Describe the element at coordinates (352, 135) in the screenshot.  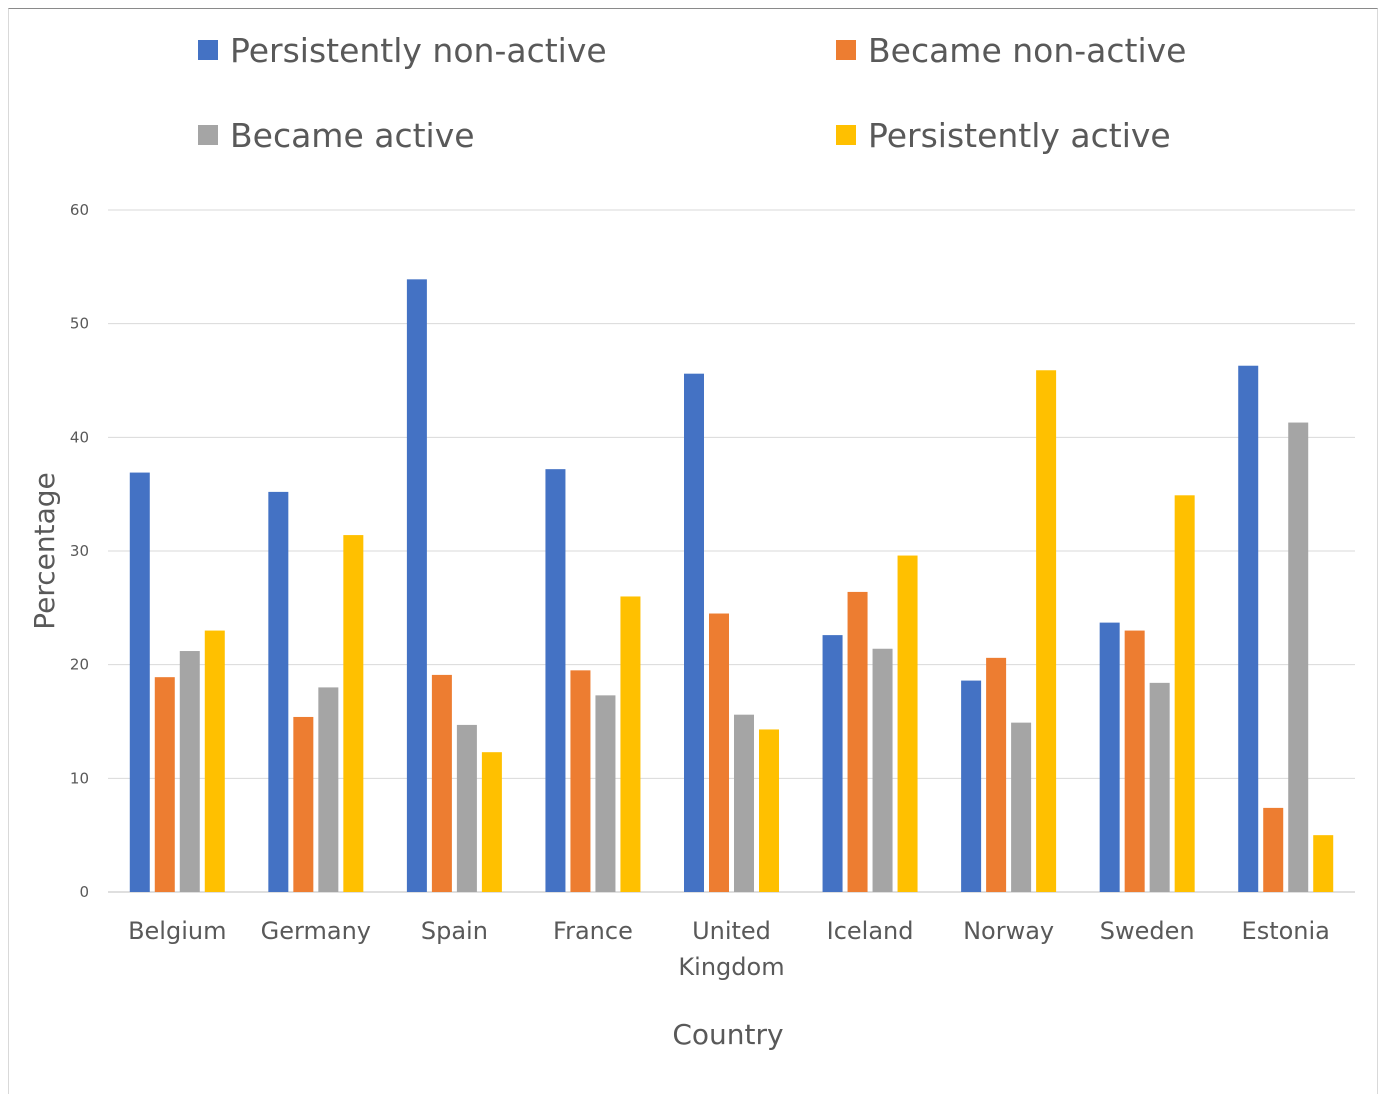
I see `legend-label-2: Became active` at that location.